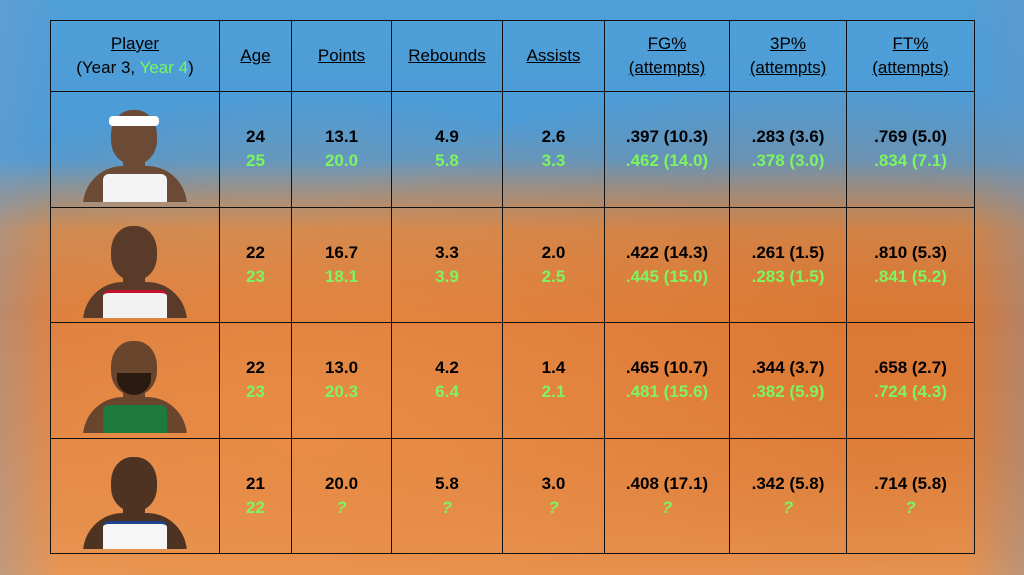 This screenshot has width=1024, height=575. I want to click on fg-cell: .408 (17.1)?, so click(667, 495).